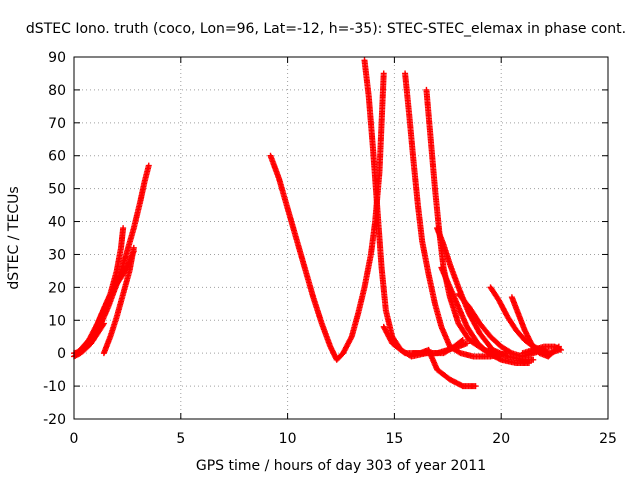 The width and height of the screenshot is (640, 480). I want to click on series-pass-q, so click(542, 350).